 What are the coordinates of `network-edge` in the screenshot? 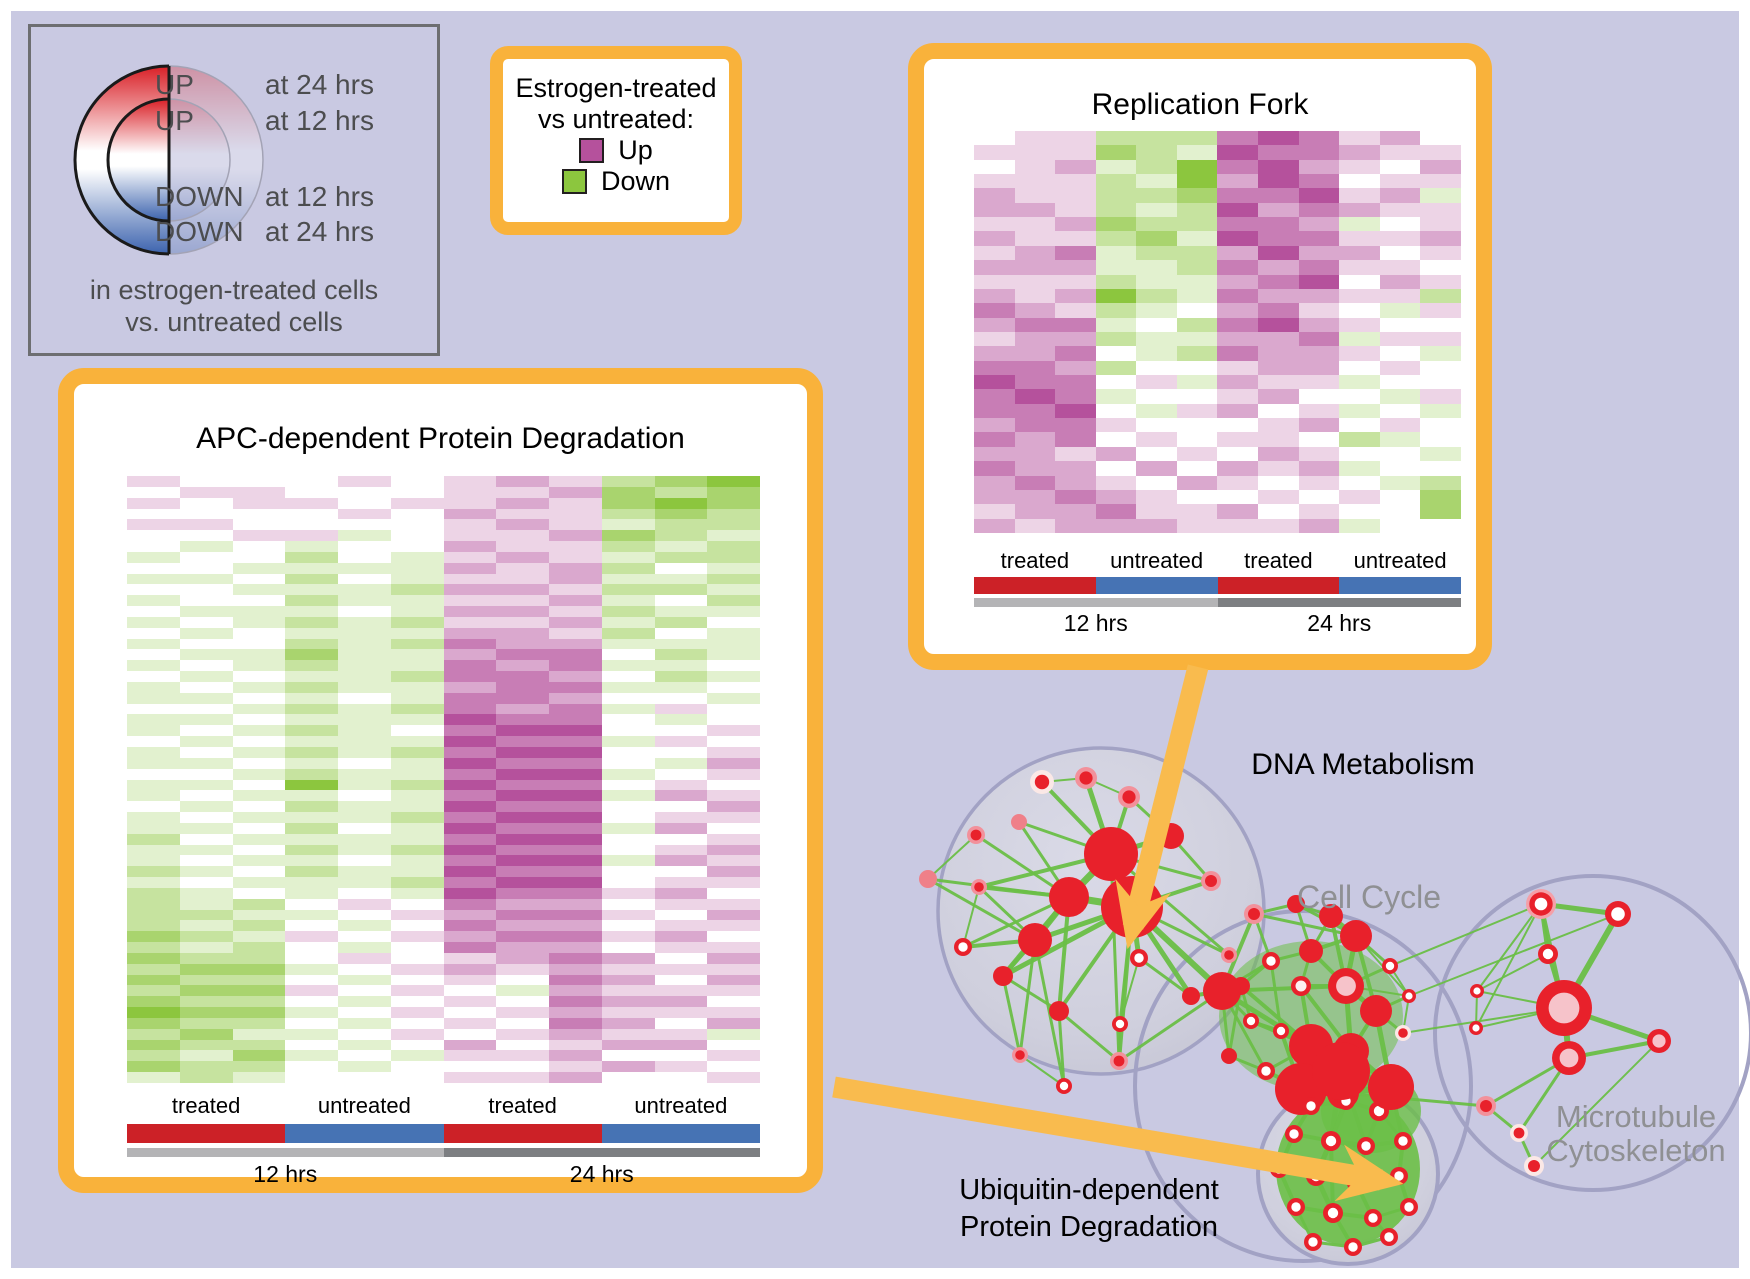 It's located at (1170, 1026).